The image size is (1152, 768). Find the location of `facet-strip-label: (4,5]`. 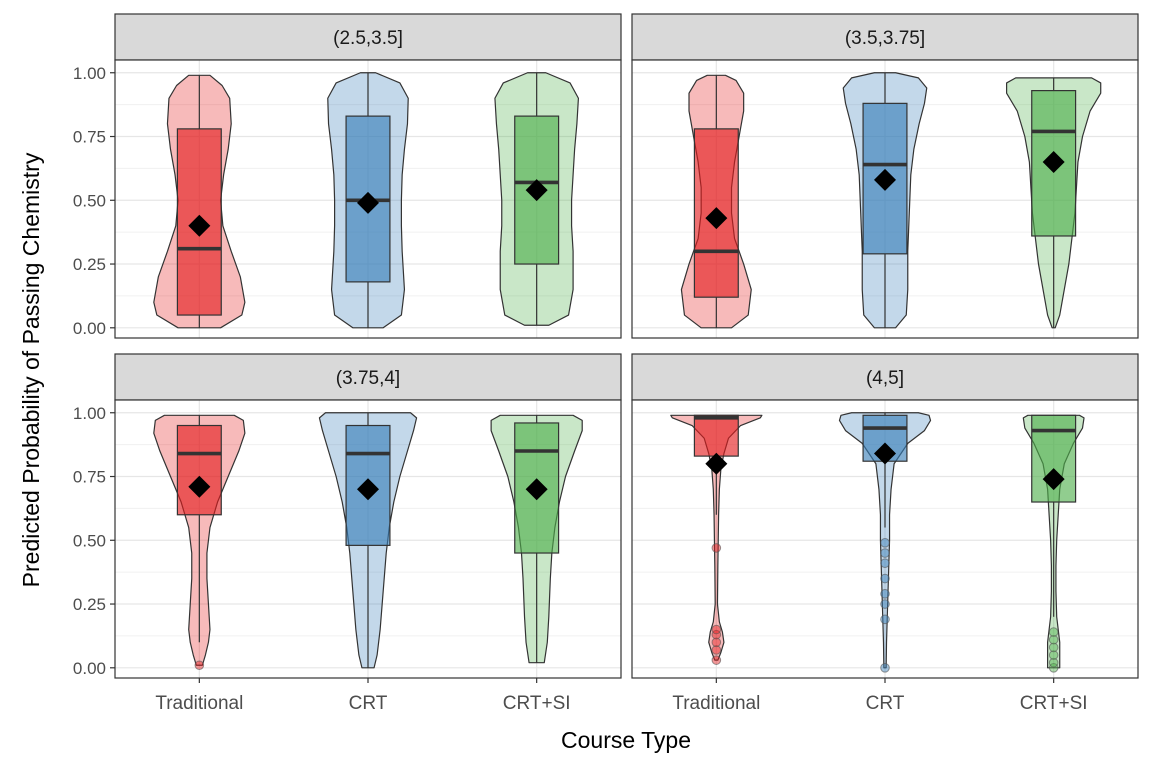

facet-strip-label: (4,5] is located at coordinates (885, 378).